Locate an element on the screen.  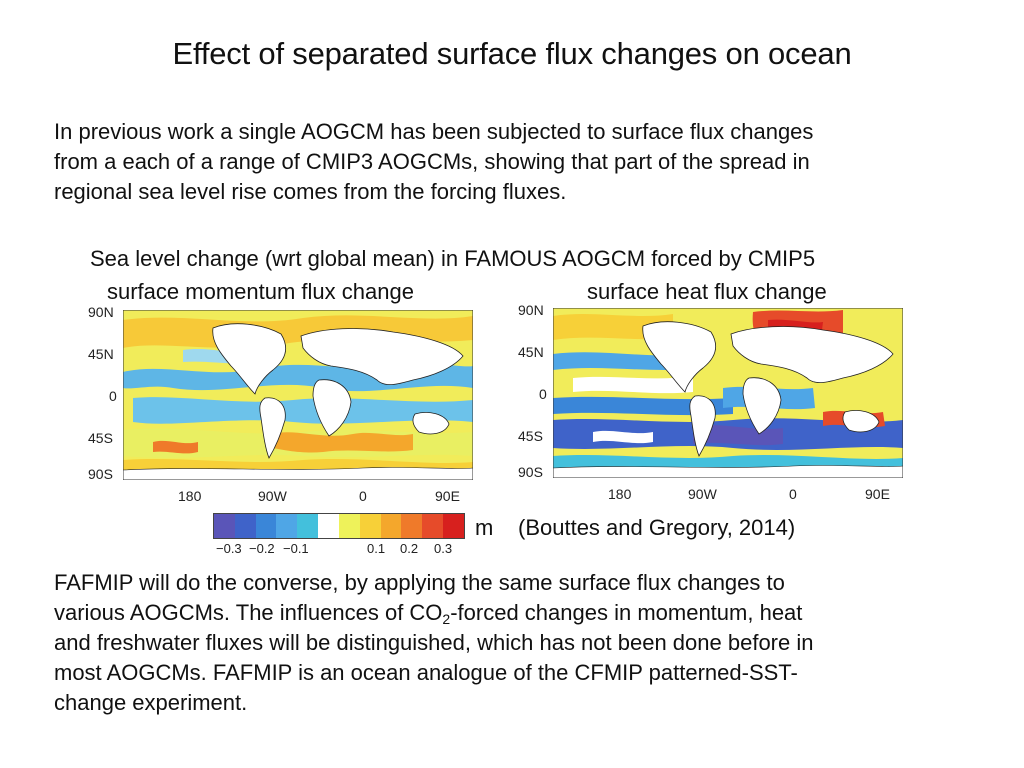
colorbar-tick-label: −0.3 is located at coordinates (229, 548).